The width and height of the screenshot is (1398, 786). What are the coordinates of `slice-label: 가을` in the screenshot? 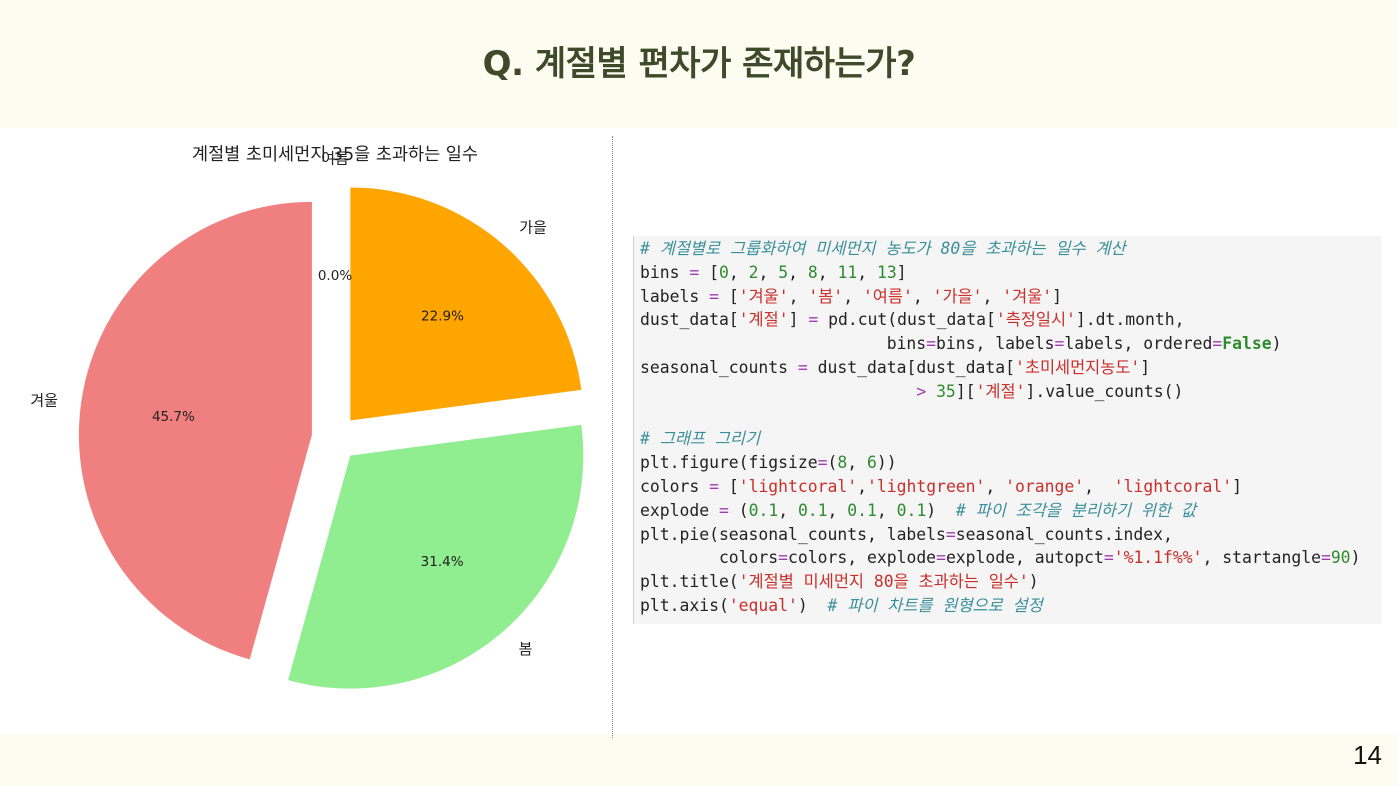 It's located at (533, 228).